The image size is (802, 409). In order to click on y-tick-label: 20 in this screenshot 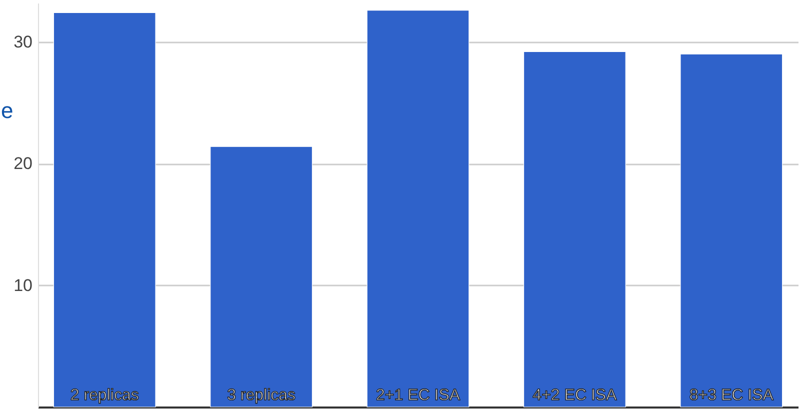, I will do `click(23, 164)`.